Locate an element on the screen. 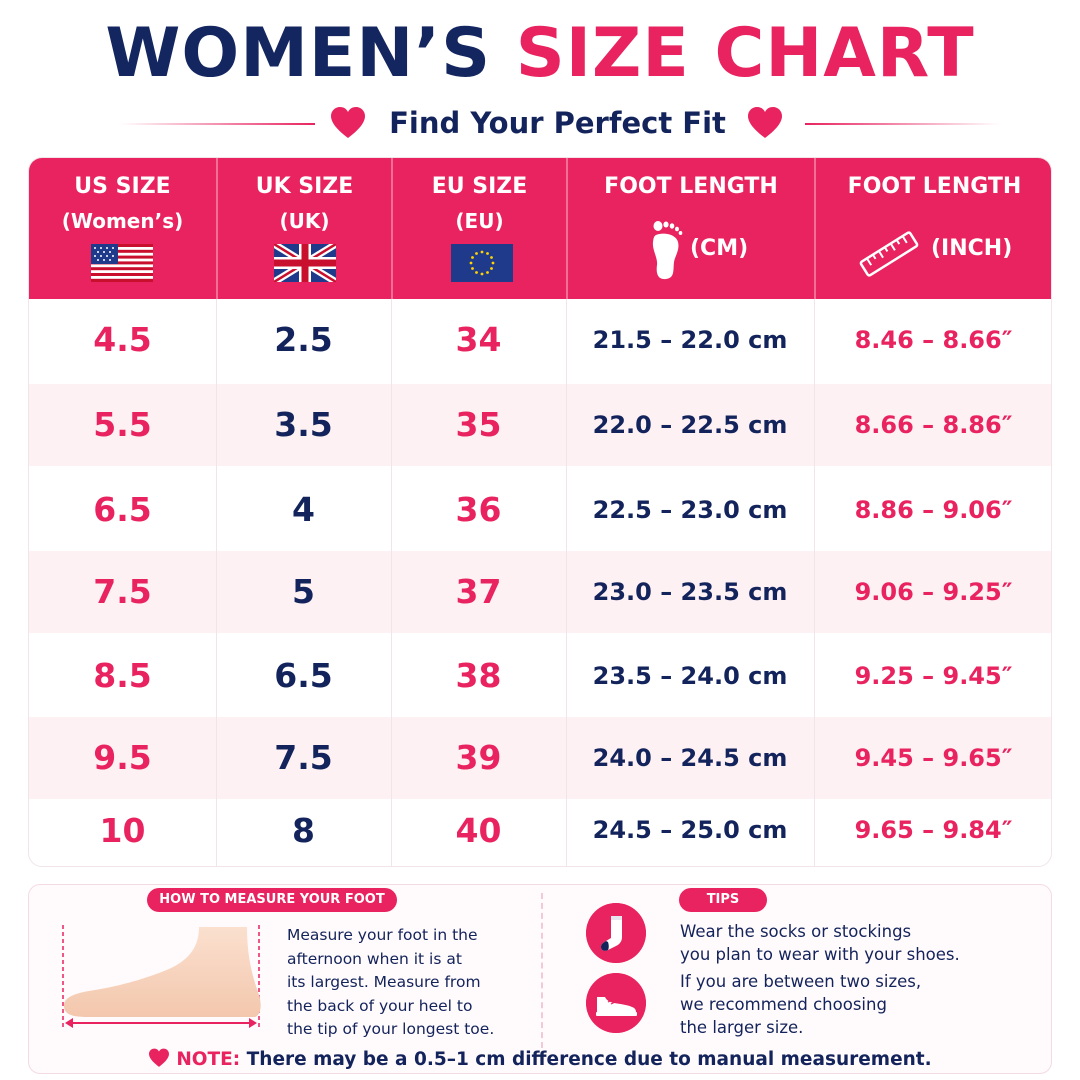  foot-length-inch-cell: 8.66 – 8.86″ is located at coordinates (933, 425).